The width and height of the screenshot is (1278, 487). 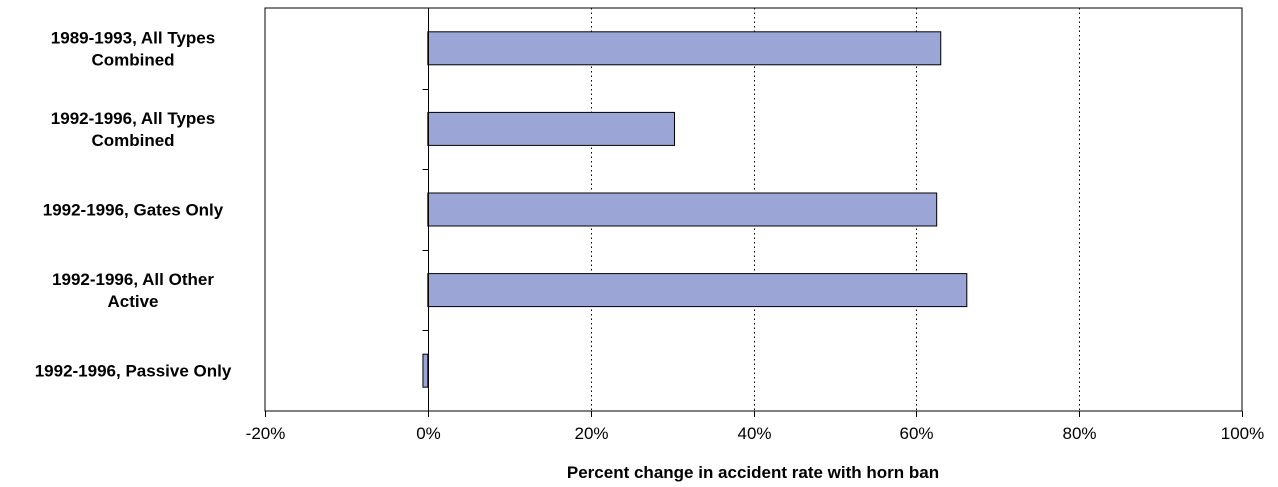 What do you see at coordinates (133, 118) in the screenshot?
I see `category-label: 1992-1996, All Types` at bounding box center [133, 118].